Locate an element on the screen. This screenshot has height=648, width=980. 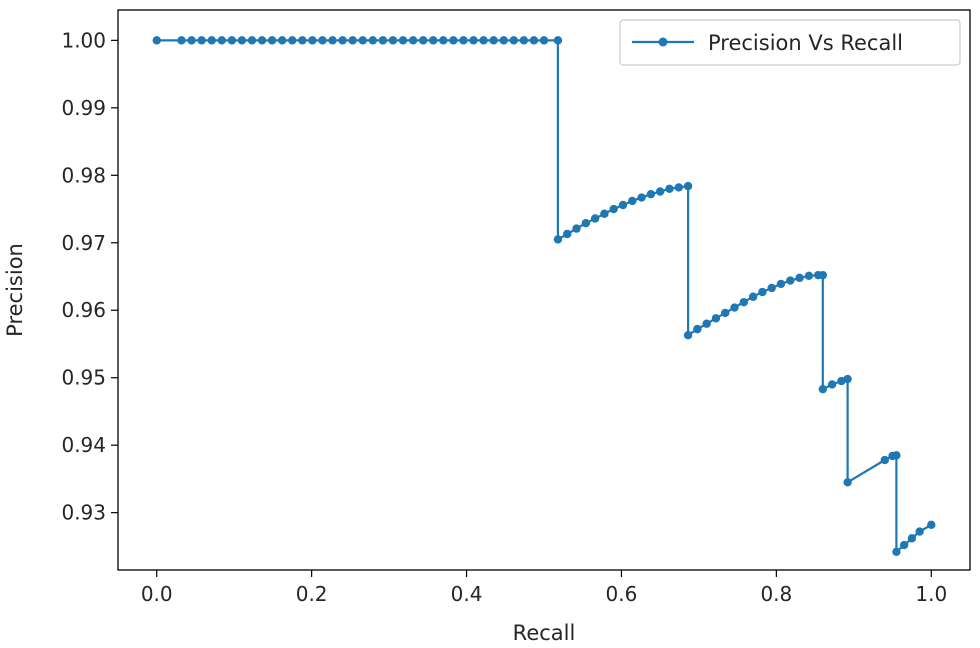
x-tick-label: 0.6 is located at coordinates (622, 594).